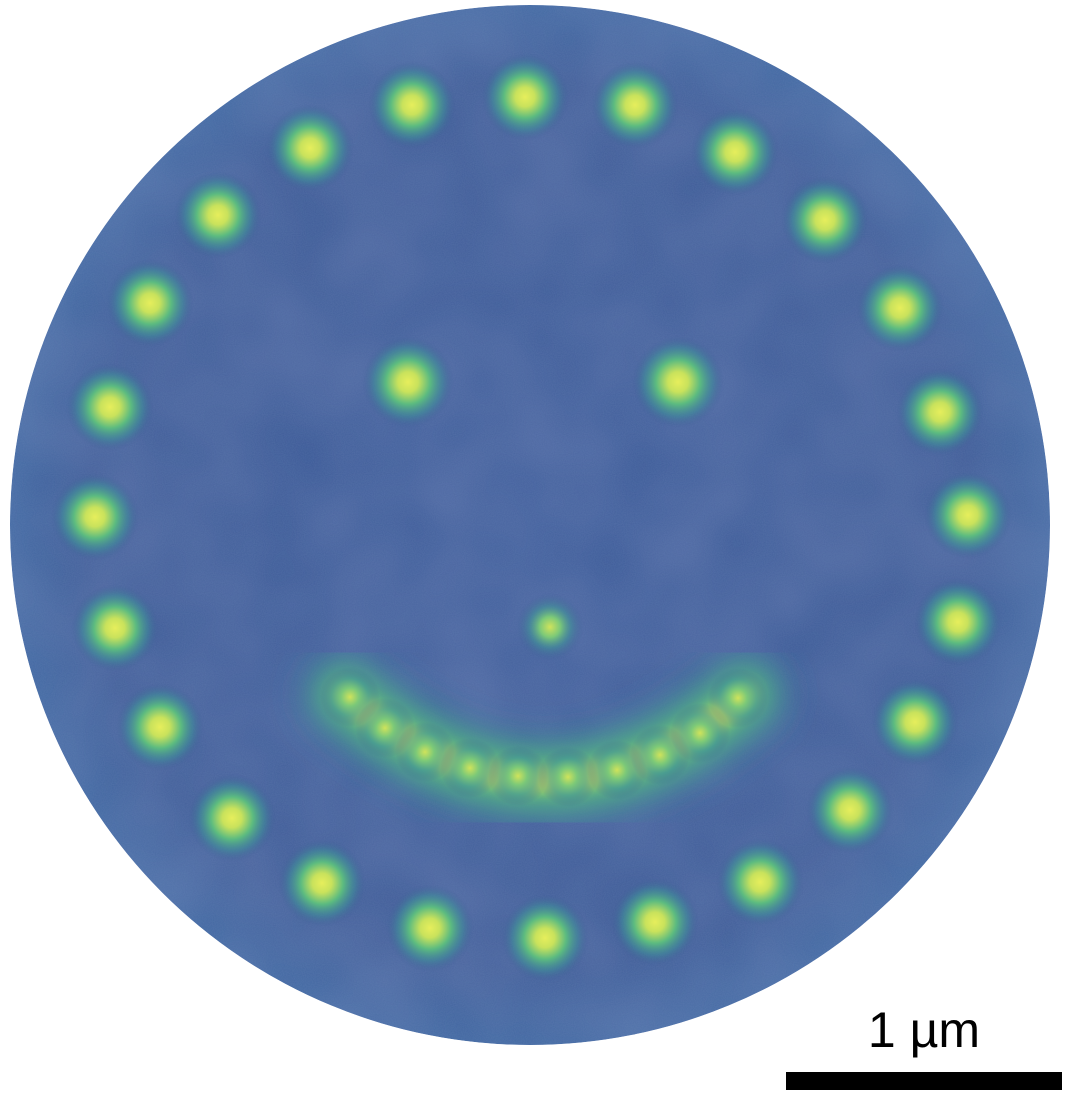  Describe the element at coordinates (924, 1030) in the screenshot. I see `scale-bar-label: 1 µm` at that location.